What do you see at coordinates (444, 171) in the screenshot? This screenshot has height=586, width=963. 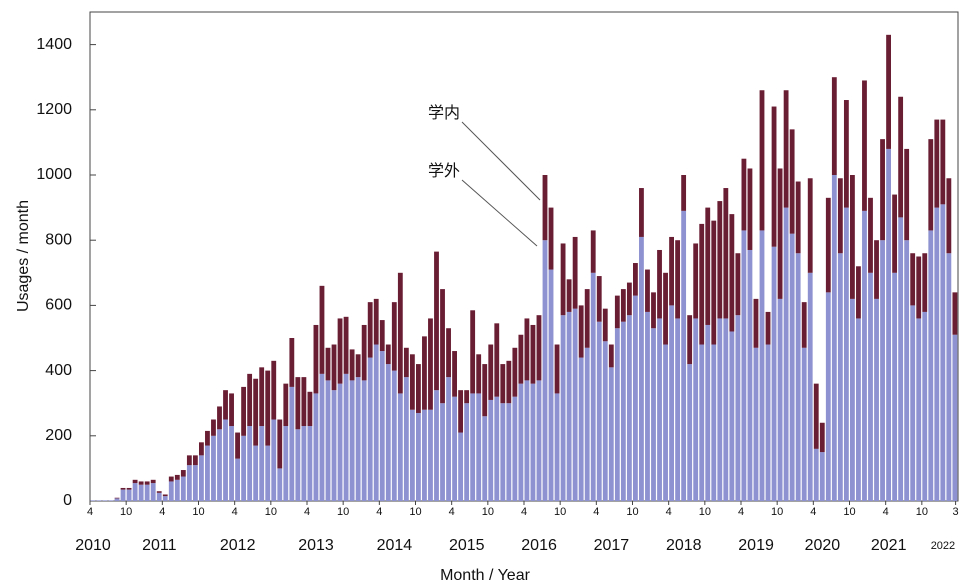 I see `annotation-outer: 学外` at bounding box center [444, 171].